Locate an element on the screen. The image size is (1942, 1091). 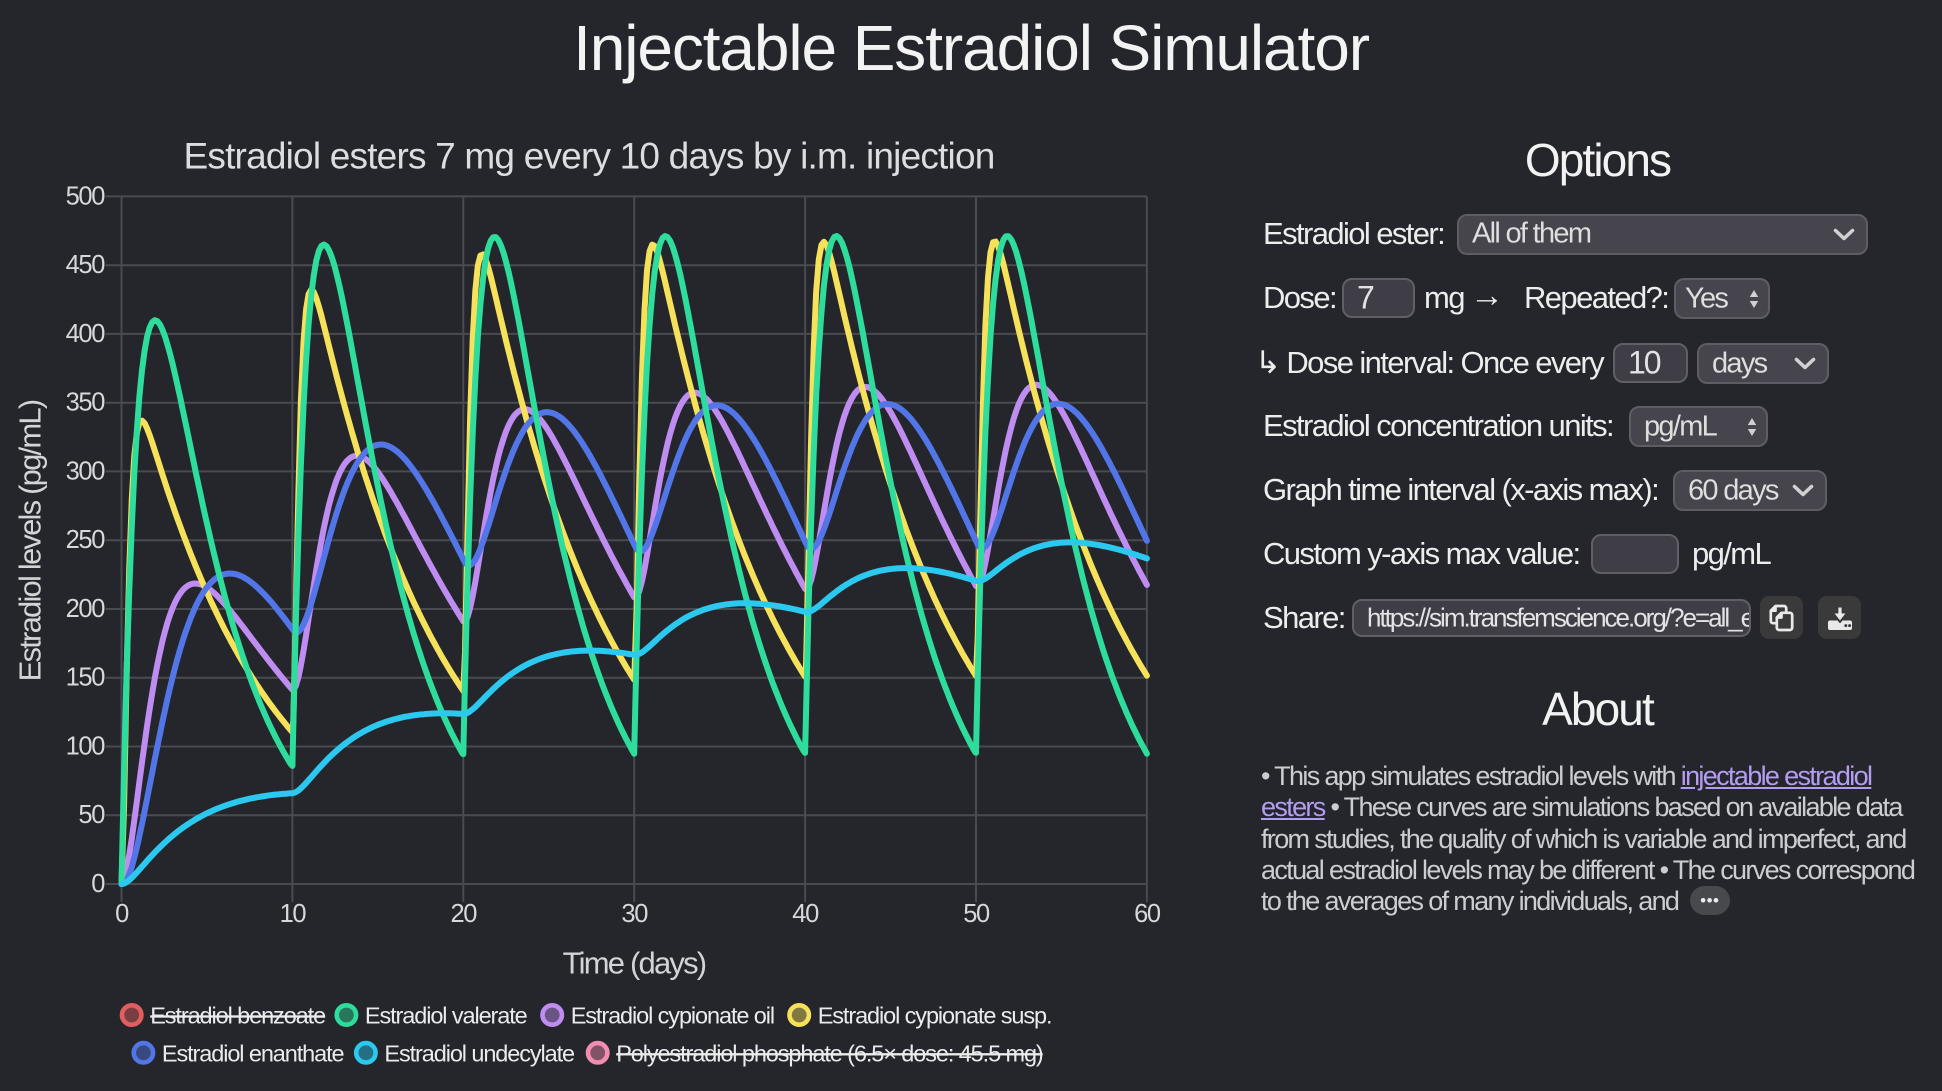
svg-text: 40 is located at coordinates (805, 914).